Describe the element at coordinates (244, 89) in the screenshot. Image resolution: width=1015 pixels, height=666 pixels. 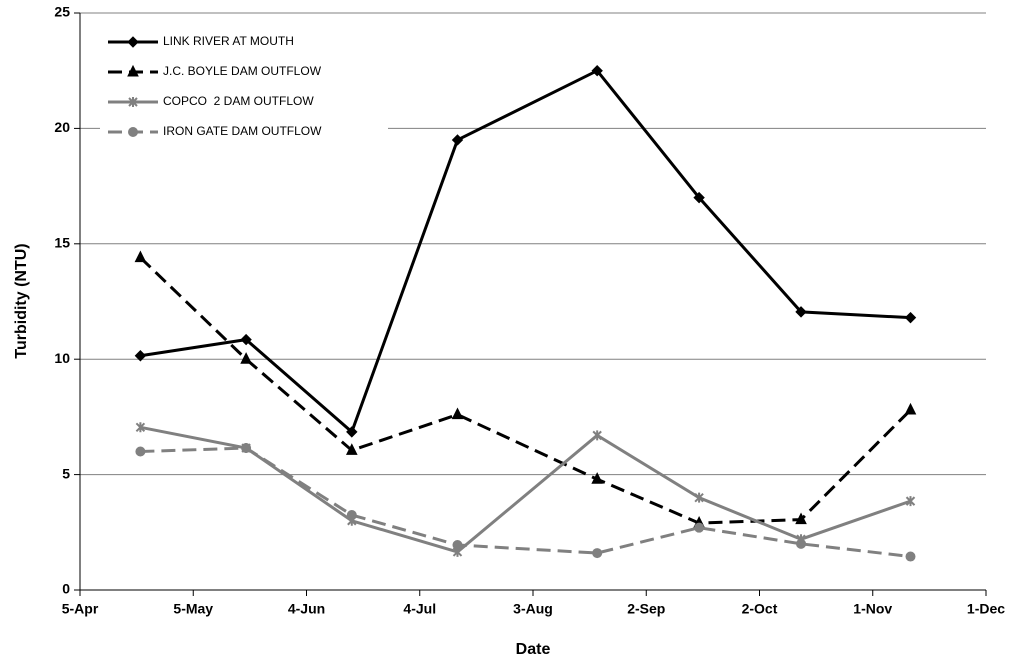
I see `legend-box` at that location.